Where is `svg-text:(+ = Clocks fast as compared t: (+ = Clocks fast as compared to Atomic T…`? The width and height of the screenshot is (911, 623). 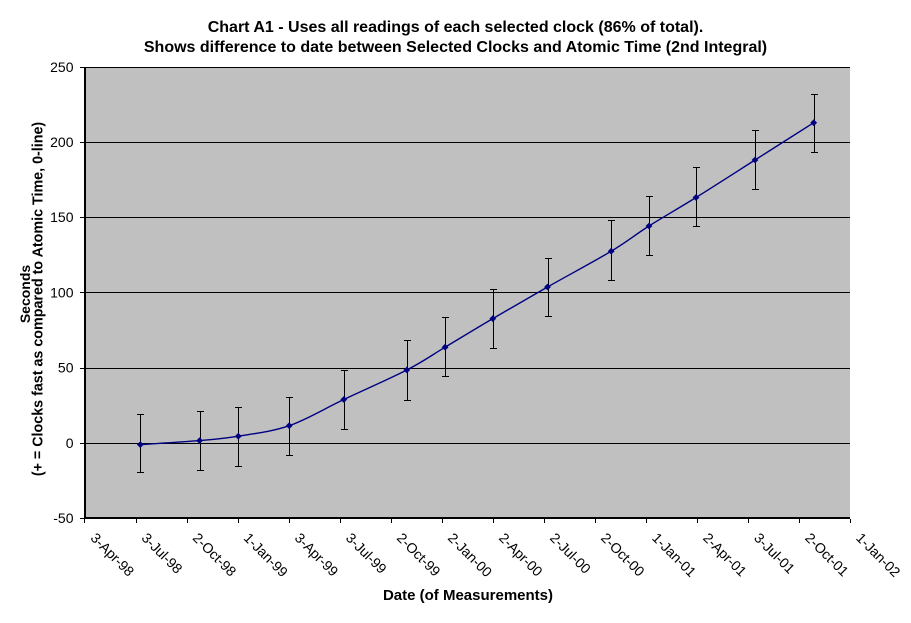 svg-text:(+ = Clocks fast as compared t: (+ = Clocks fast as compared to Atomic T… is located at coordinates (39, 299).